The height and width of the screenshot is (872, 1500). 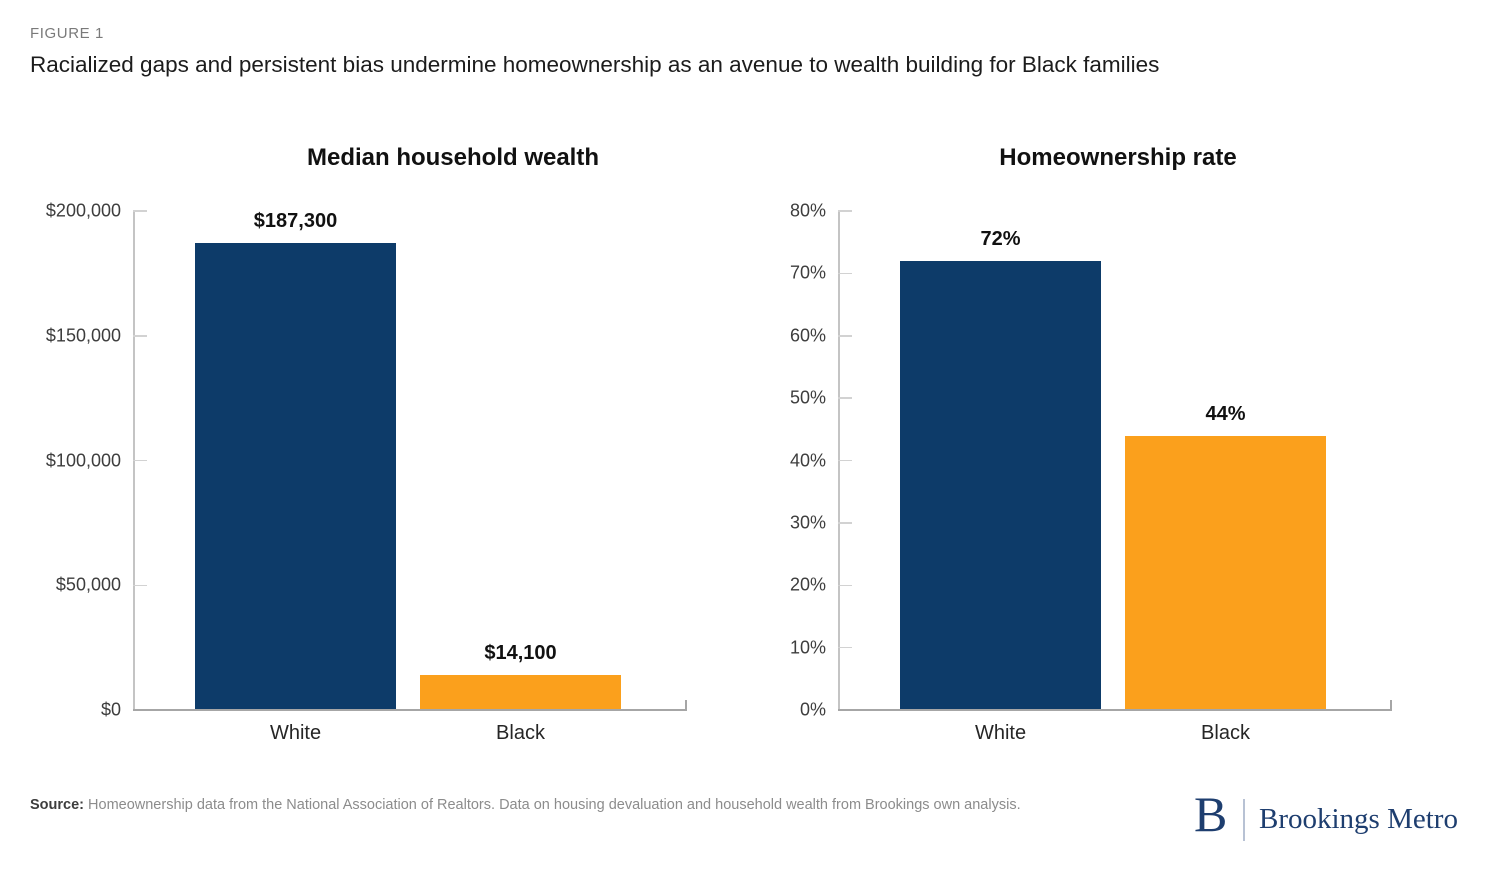 I want to click on y-axis-tick-label: $150,000, so click(x=83, y=335).